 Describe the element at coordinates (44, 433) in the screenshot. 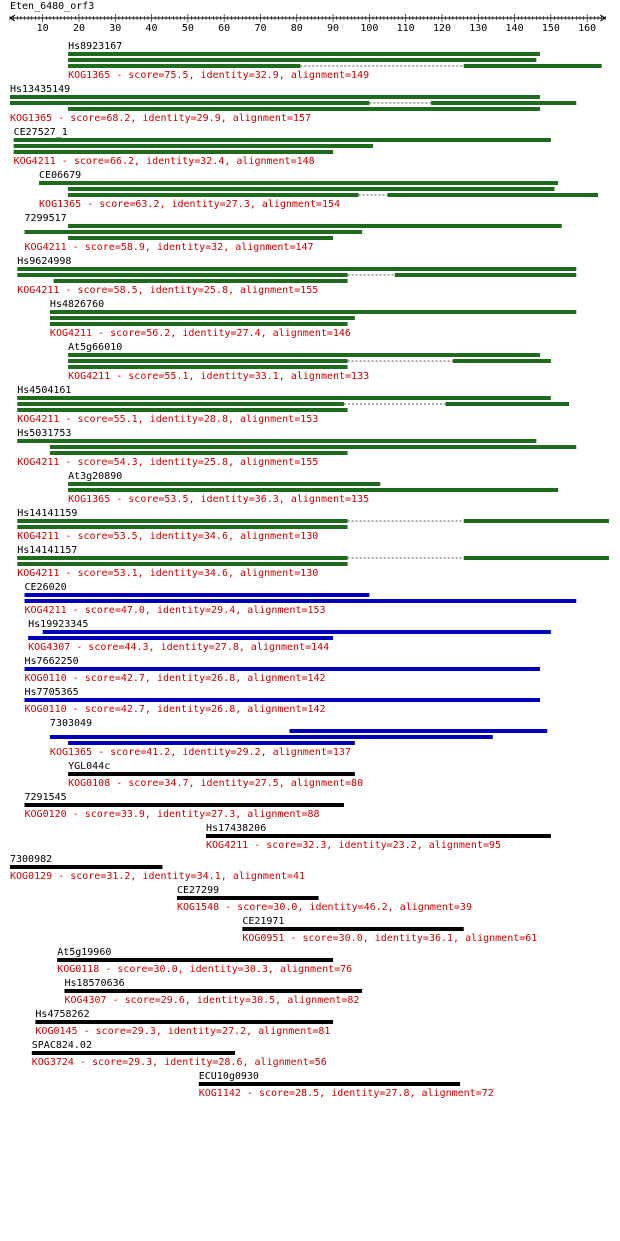

I see `hit-name: Hs5031753` at that location.